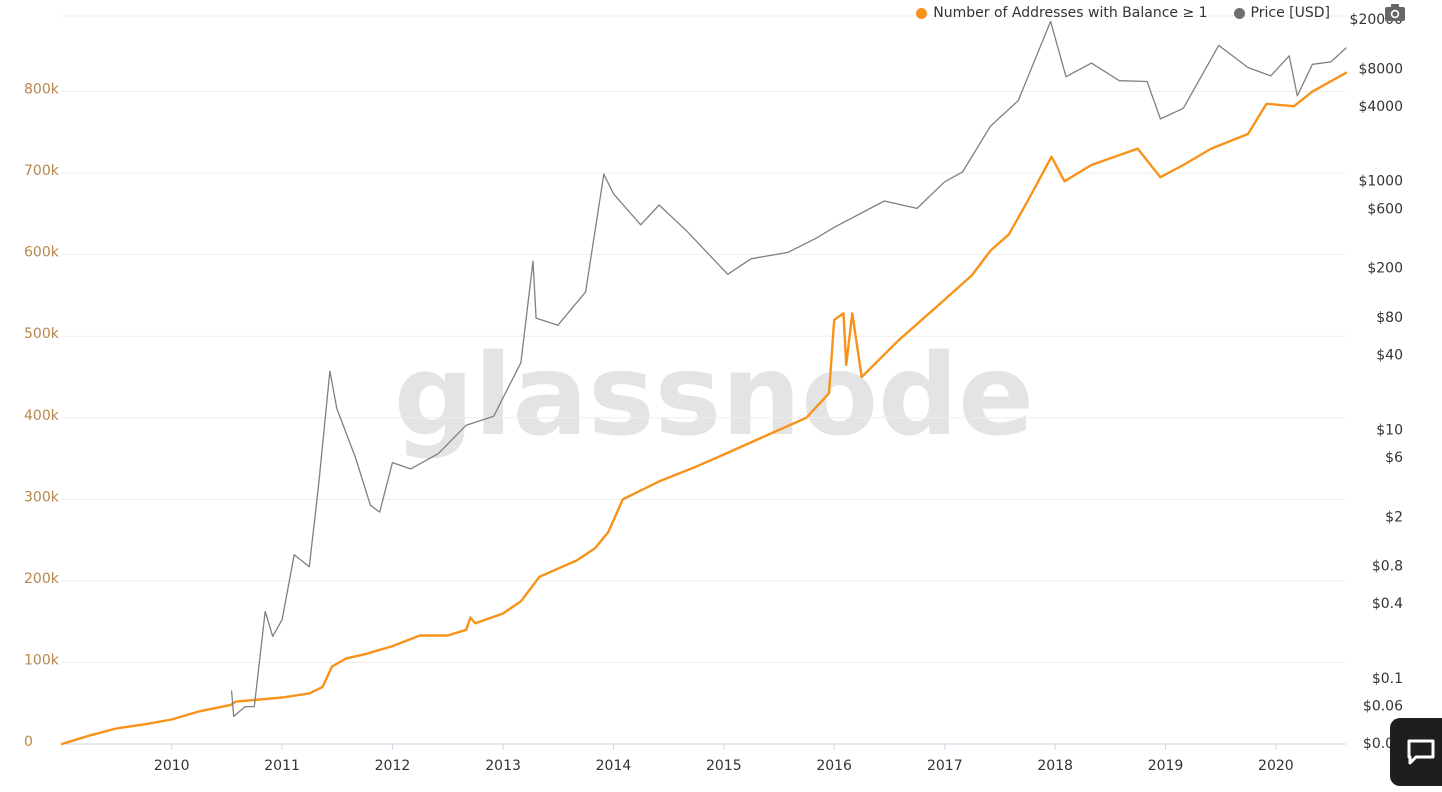  Describe the element at coordinates (945, 766) in the screenshot. I see `x-tick-label: 2017` at that location.